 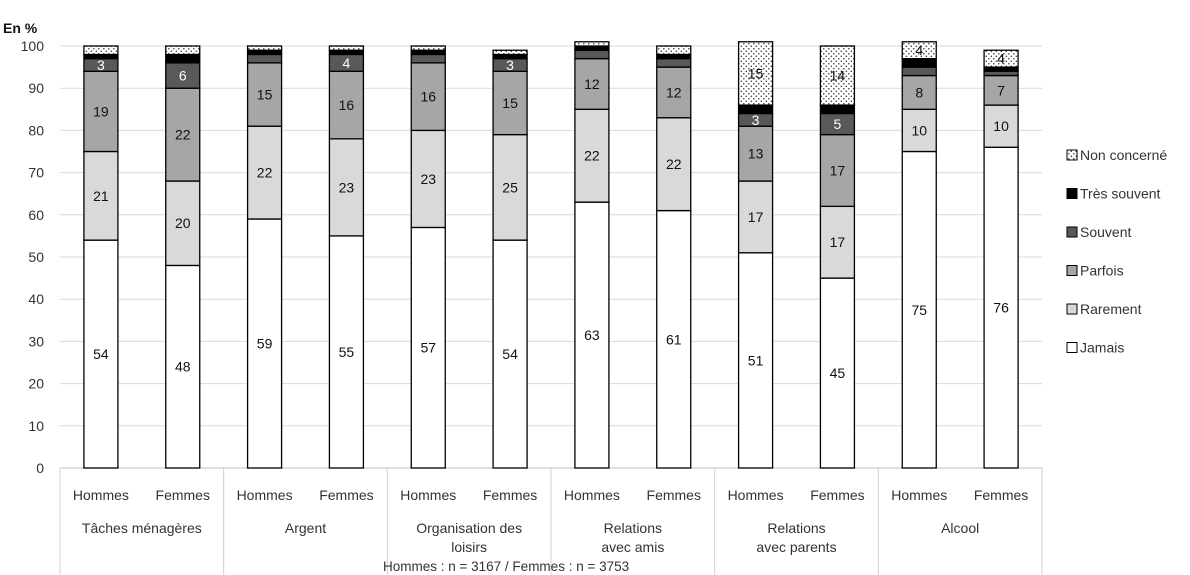 What do you see at coordinates (1001, 126) in the screenshot?
I see `data-label: 10` at bounding box center [1001, 126].